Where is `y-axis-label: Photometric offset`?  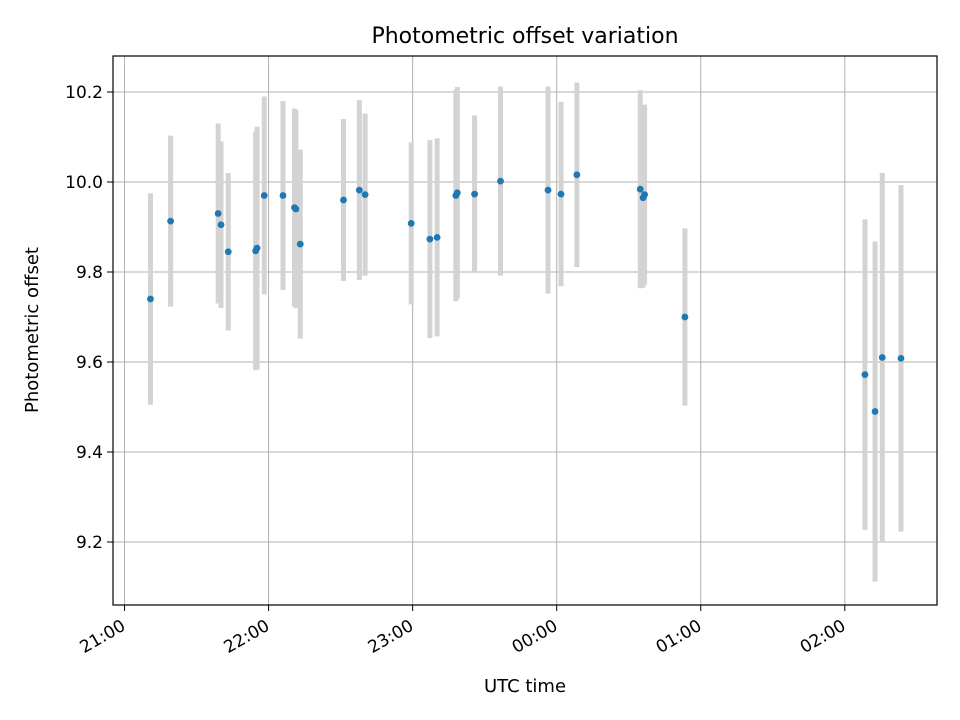
y-axis-label: Photometric offset is located at coordinates (32, 330).